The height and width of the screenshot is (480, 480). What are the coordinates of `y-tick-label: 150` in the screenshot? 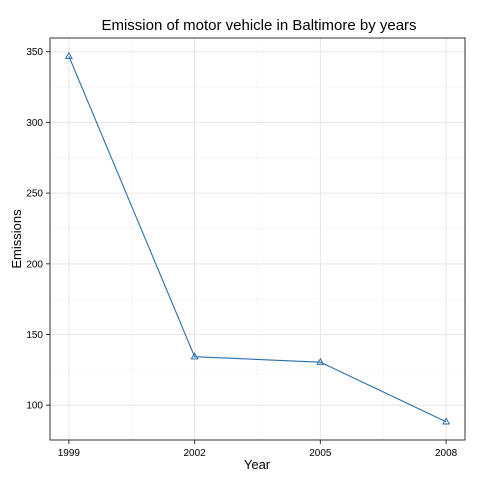 It's located at (34, 335).